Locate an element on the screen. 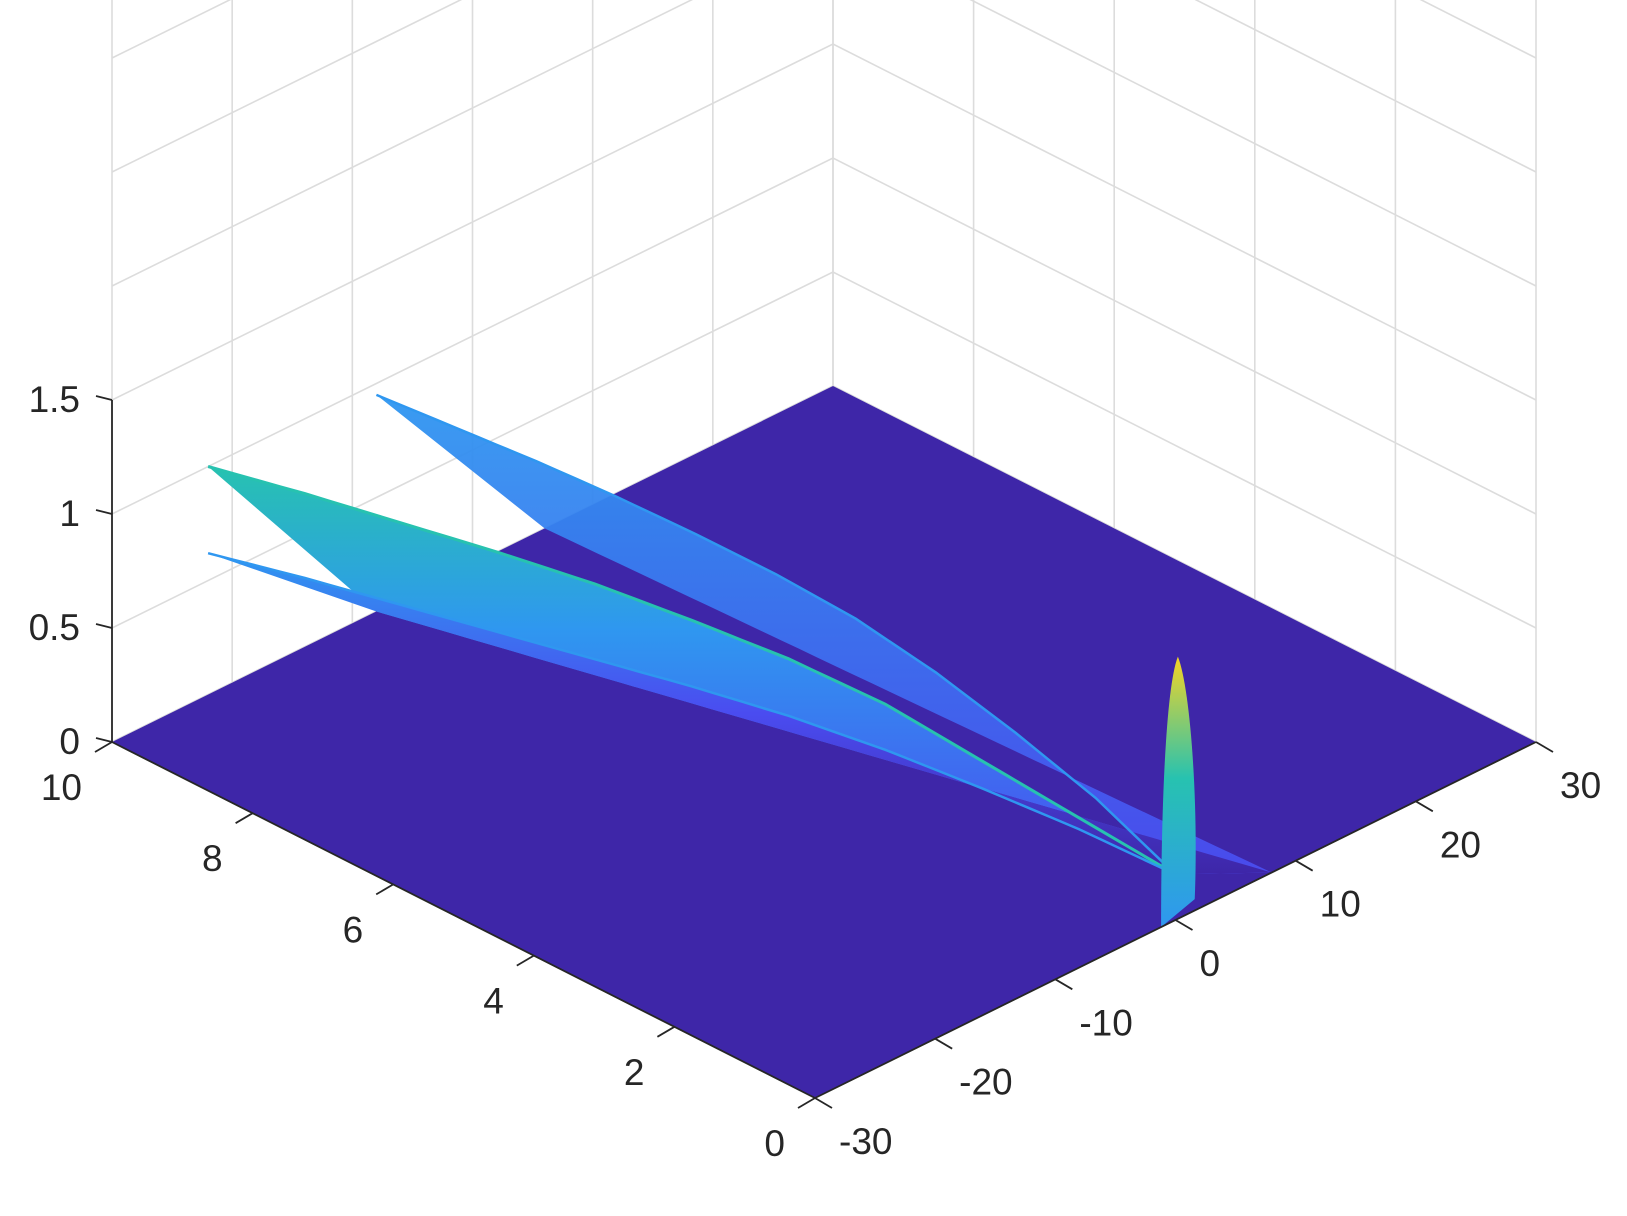 The width and height of the screenshot is (1627, 1216). z-tick-label: 1 is located at coordinates (69, 513).